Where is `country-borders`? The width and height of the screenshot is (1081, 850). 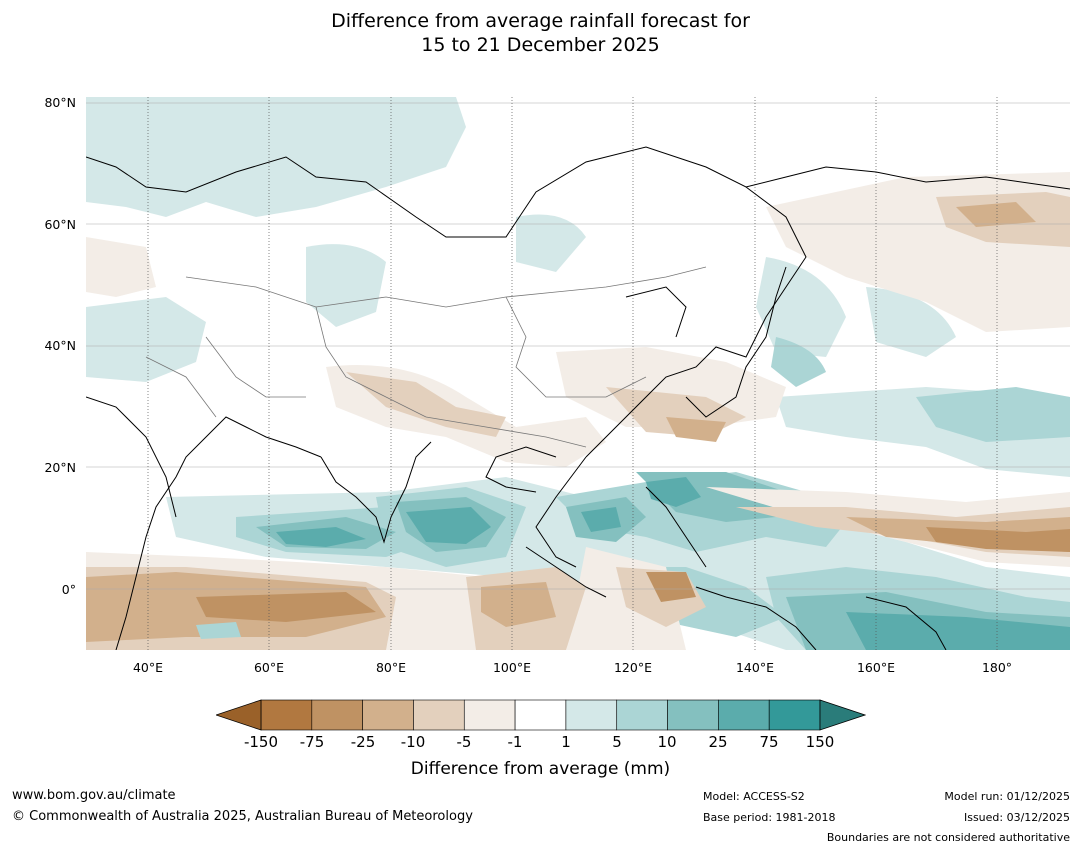 country-borders is located at coordinates (426, 357).